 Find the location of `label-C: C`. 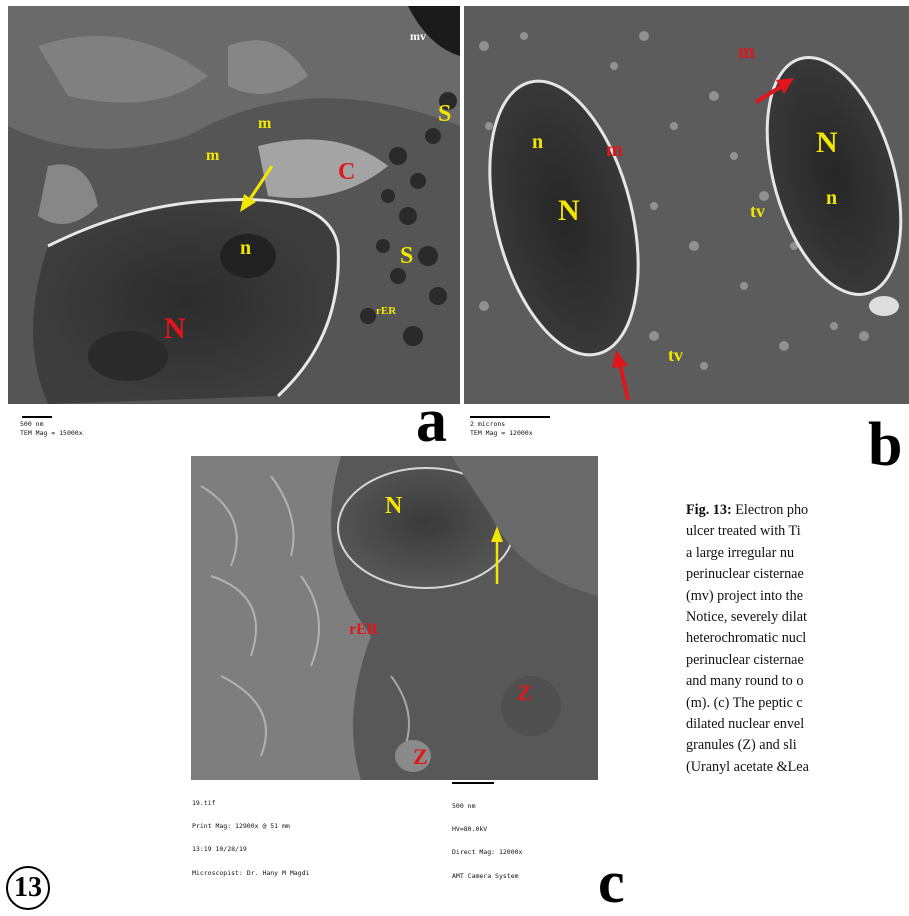

label-C: C is located at coordinates (347, 172).